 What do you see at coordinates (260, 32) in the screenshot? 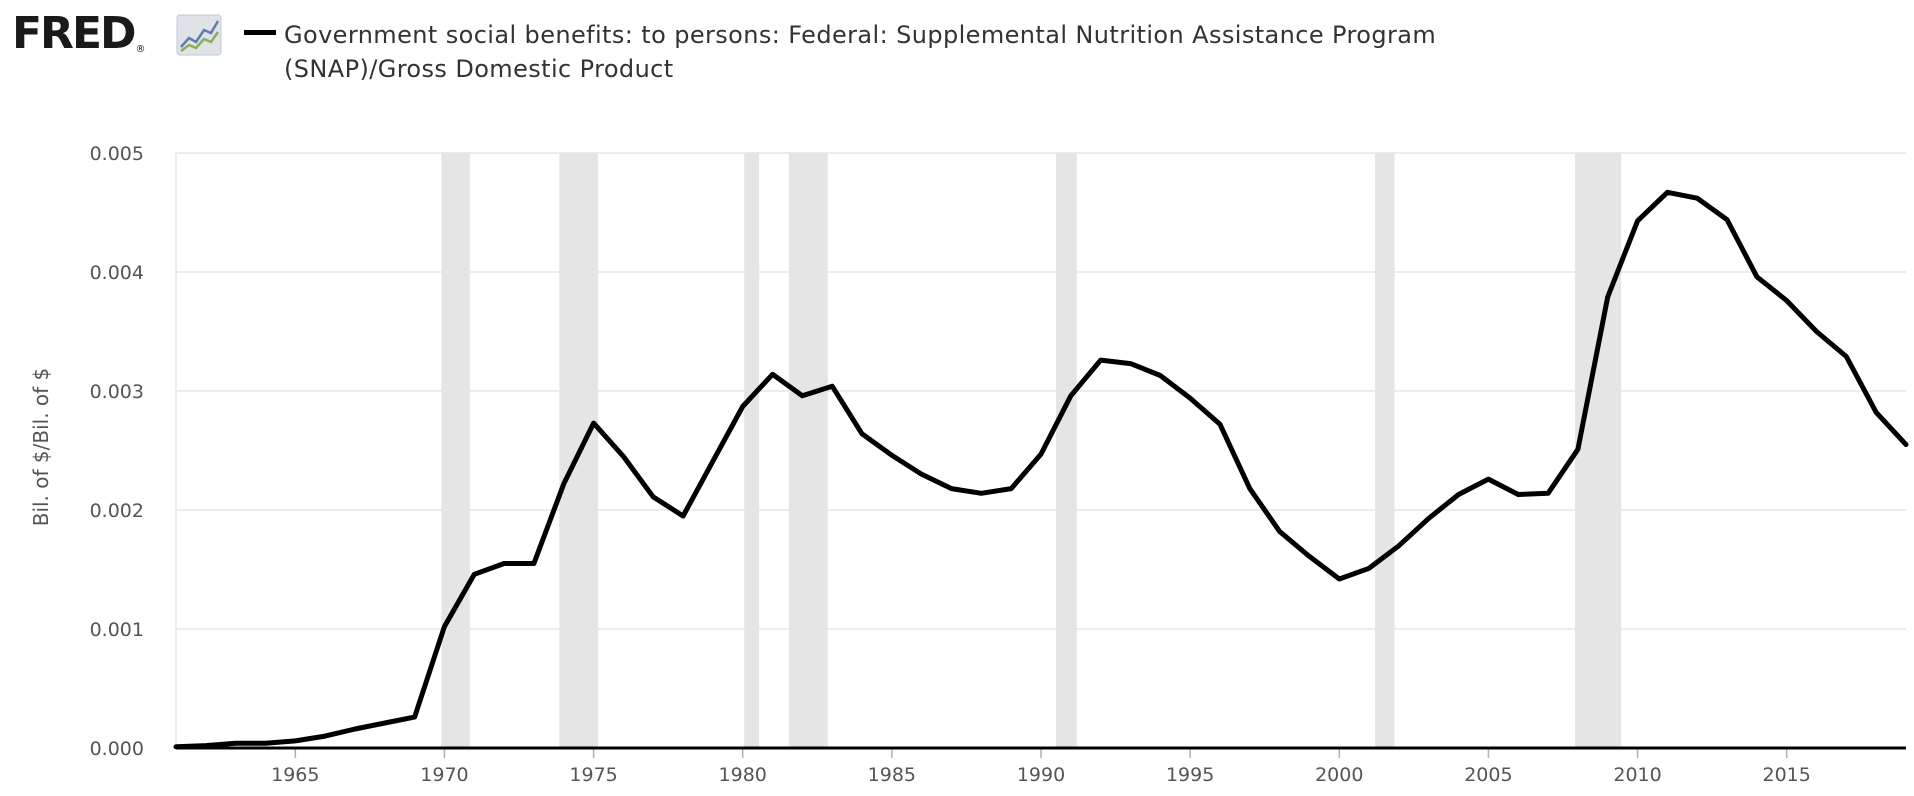
I see `legend-series-swatch` at bounding box center [260, 32].